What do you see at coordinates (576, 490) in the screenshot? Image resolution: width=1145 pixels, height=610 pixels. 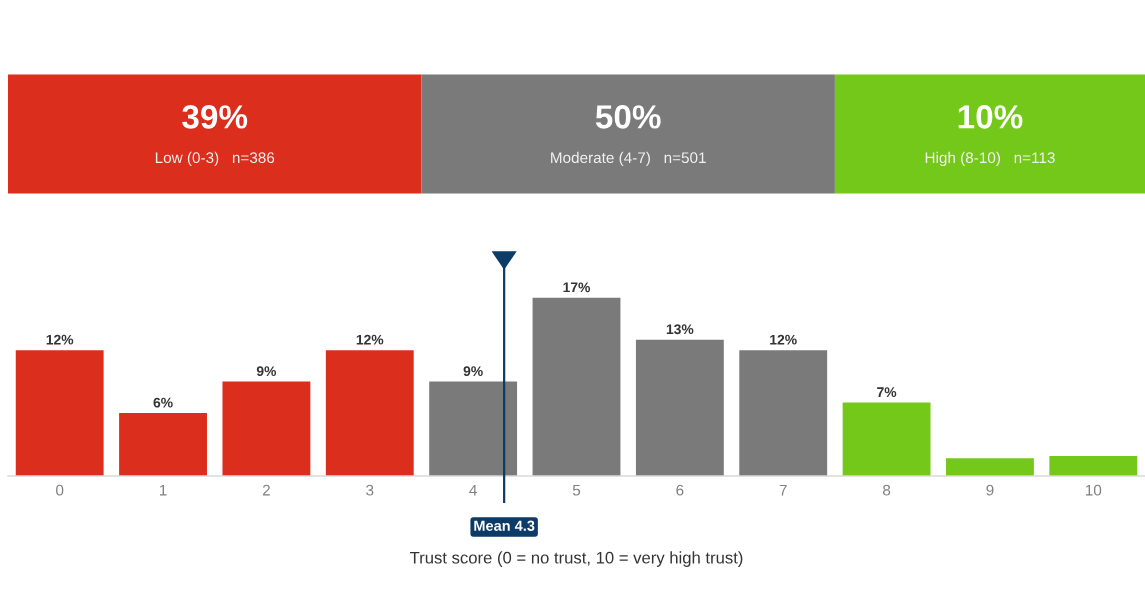 I see `x-tick-label: 5` at bounding box center [576, 490].